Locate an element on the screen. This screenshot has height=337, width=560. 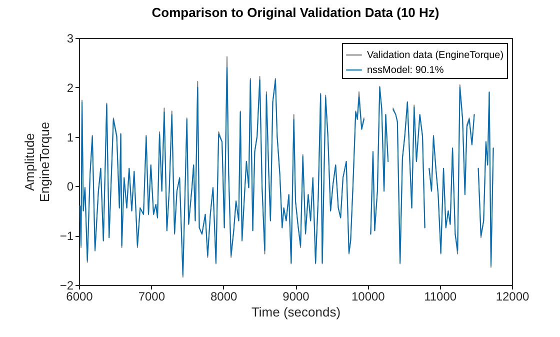
y-tick-label: 1 is located at coordinates (70, 137).